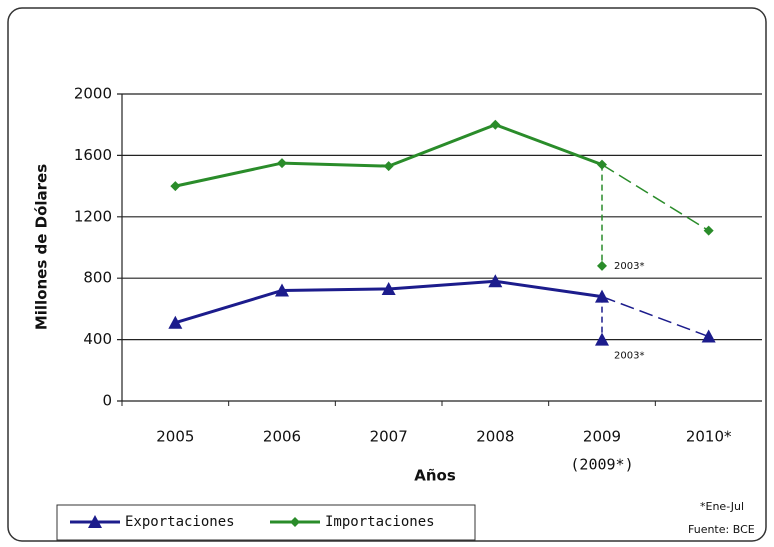 This screenshot has height=547, width=774. Describe the element at coordinates (97, 339) in the screenshot. I see `y-tick-label: 400` at that location.